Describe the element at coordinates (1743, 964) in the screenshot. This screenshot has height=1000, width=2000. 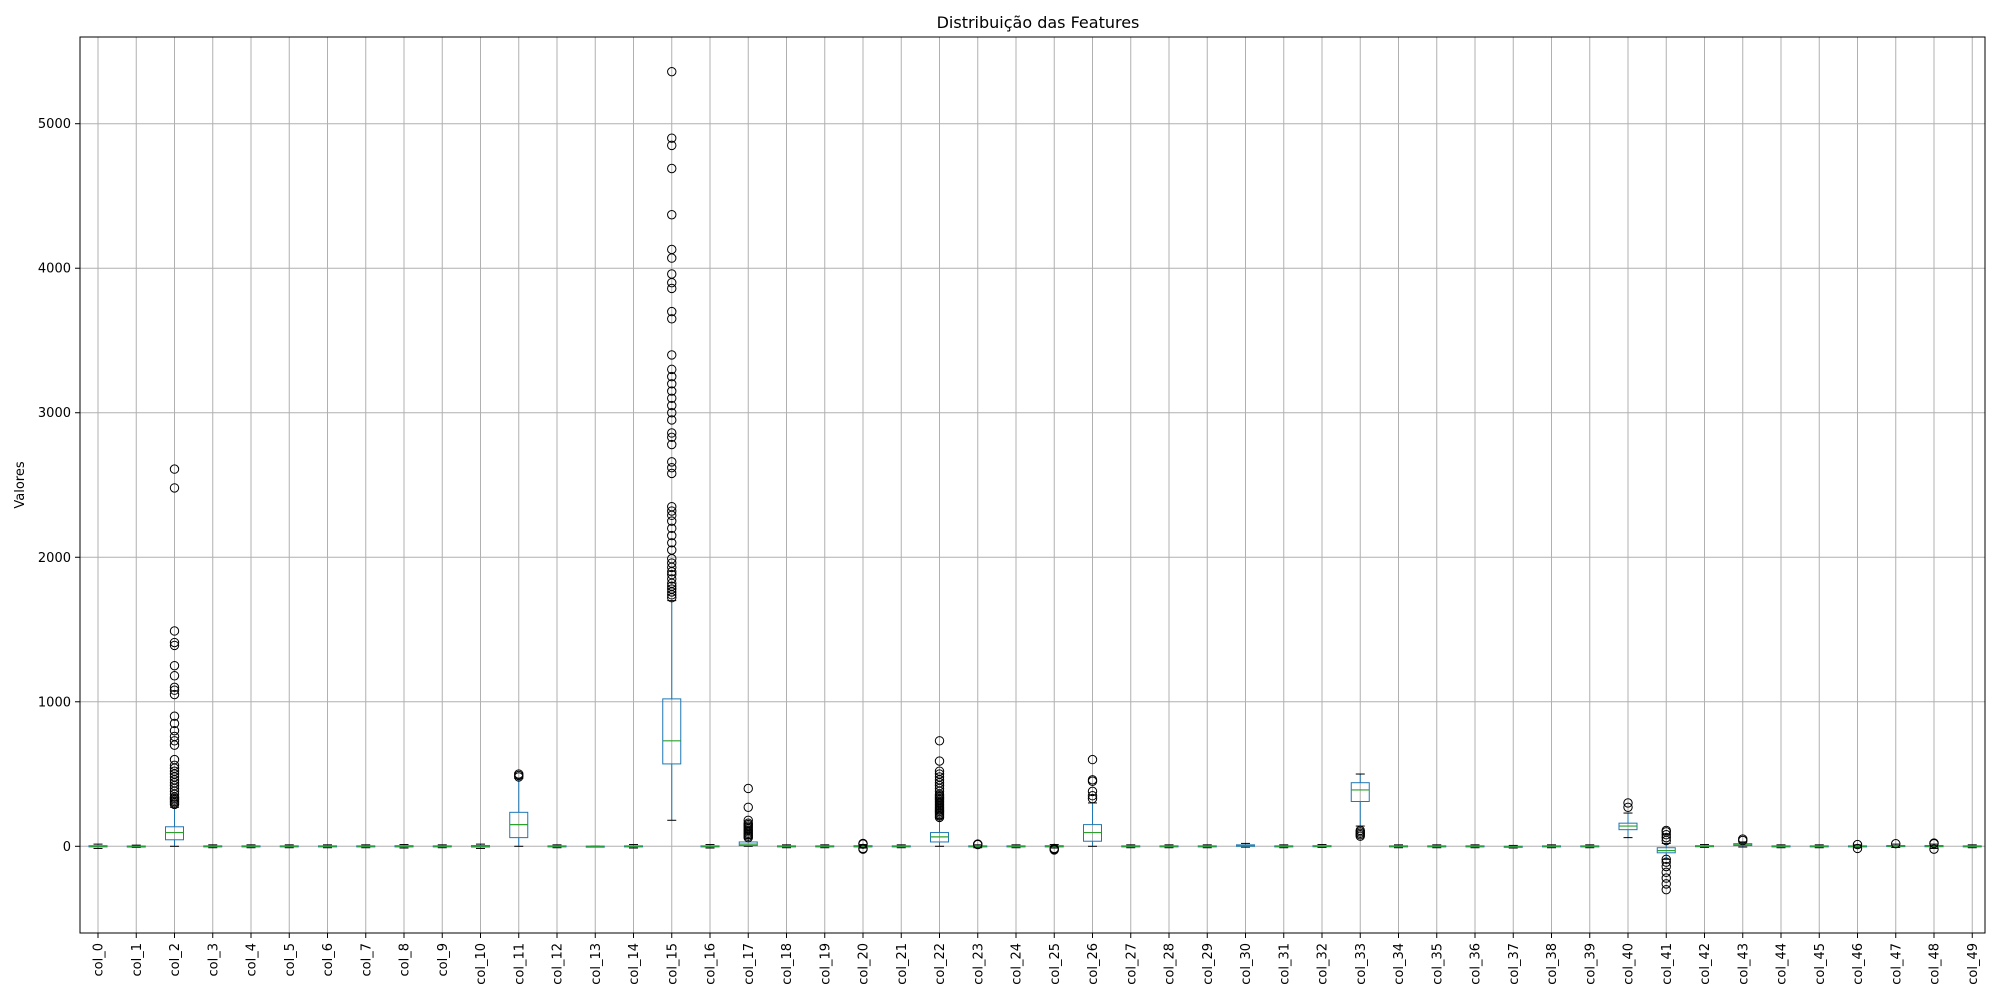
I see `x-tick-label: col_43` at that location.